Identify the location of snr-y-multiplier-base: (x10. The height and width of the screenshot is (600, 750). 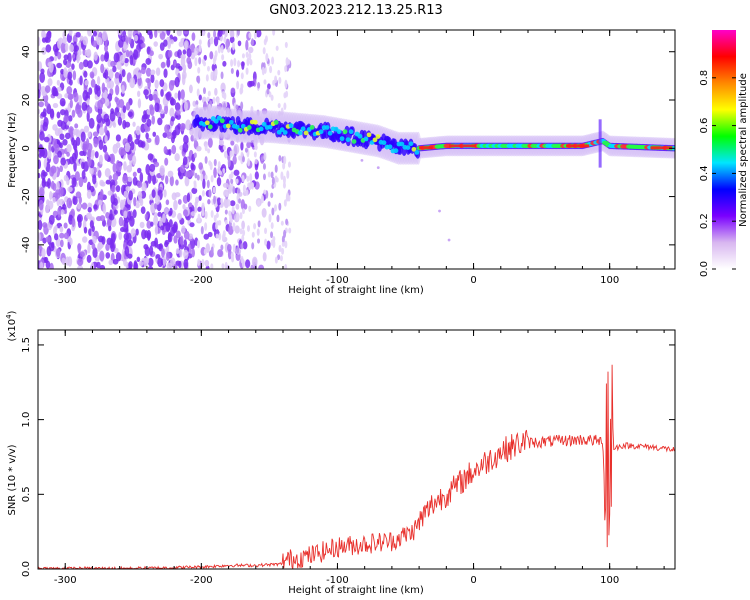
(12, 330).